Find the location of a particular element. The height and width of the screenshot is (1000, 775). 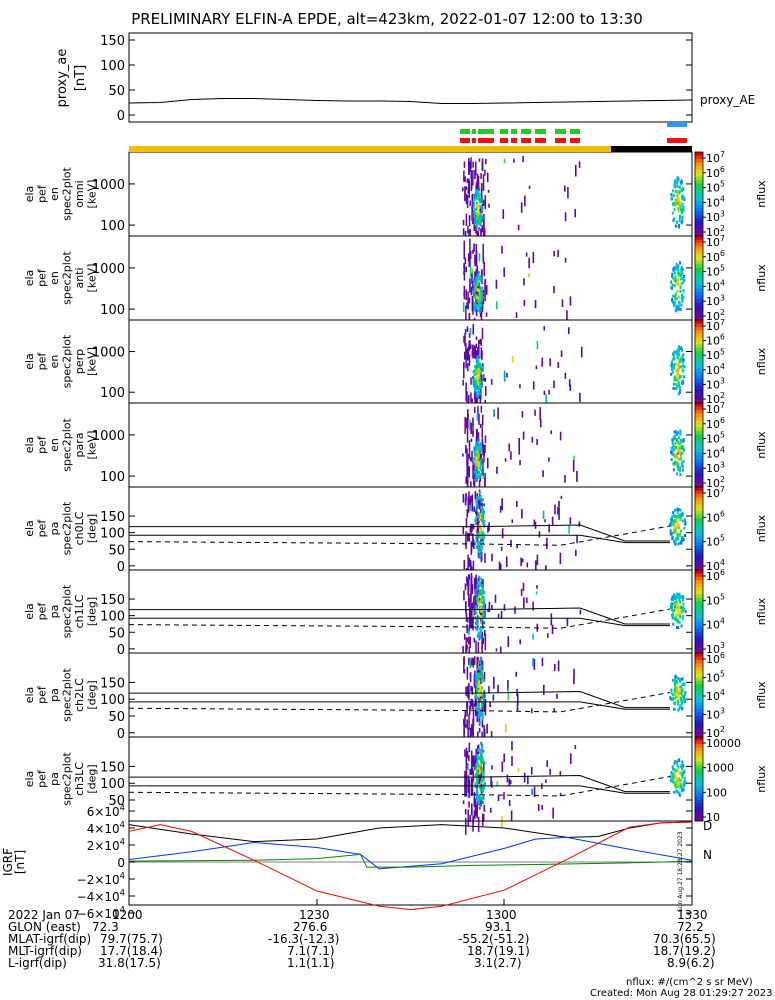

panel3-colorbar-segment is located at coordinates (699, 478).